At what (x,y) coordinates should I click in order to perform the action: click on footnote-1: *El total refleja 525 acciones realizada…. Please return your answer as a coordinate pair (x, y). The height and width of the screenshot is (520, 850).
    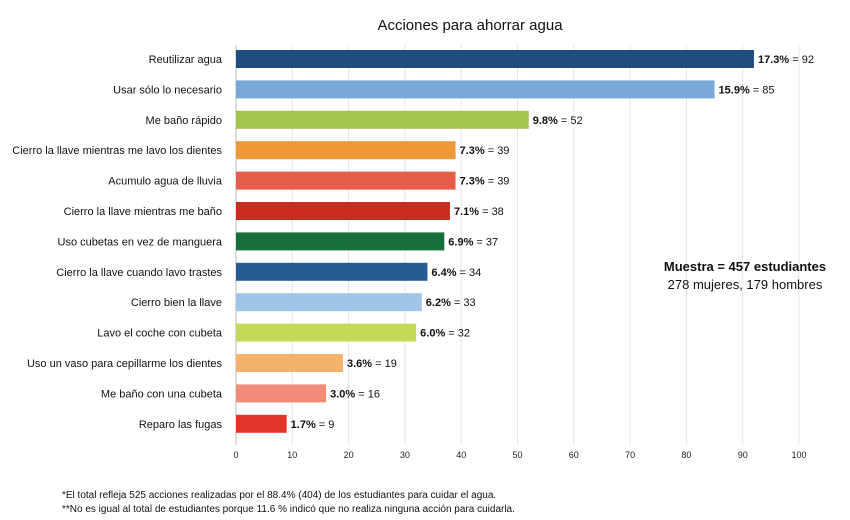
    Looking at the image, I should click on (279, 495).